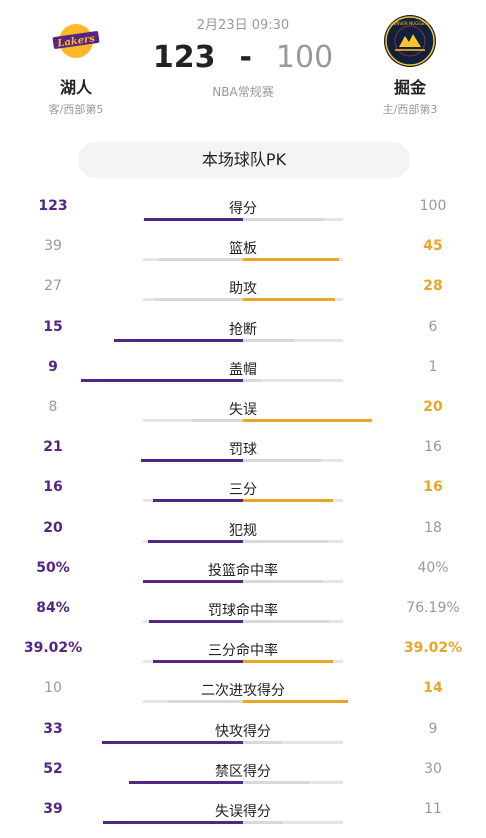 Image resolution: width=486 pixels, height=838 pixels. Describe the element at coordinates (243, 450) in the screenshot. I see `stat-label: 罚球` at that location.